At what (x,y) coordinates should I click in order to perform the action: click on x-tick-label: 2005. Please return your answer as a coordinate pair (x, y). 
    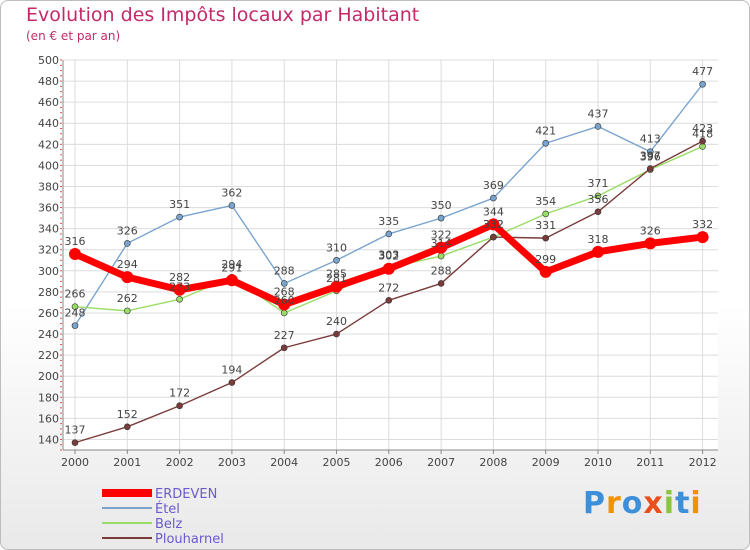
    Looking at the image, I should click on (337, 462).